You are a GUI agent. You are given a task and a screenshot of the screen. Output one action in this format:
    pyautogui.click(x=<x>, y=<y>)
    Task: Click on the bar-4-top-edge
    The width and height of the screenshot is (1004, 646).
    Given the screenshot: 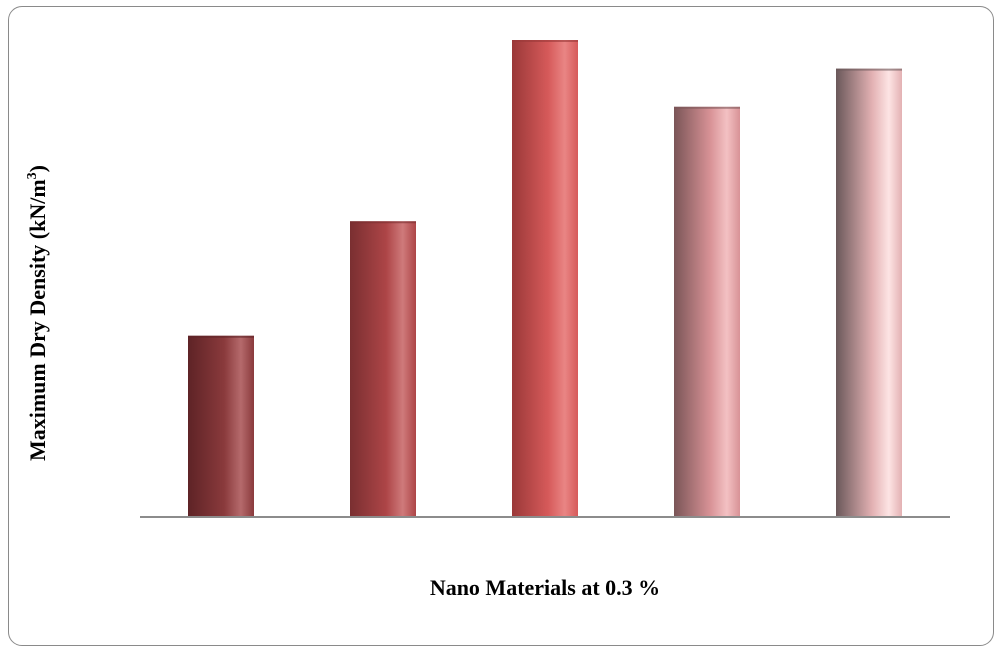 What is the action you would take?
    pyautogui.click(x=707, y=107)
    